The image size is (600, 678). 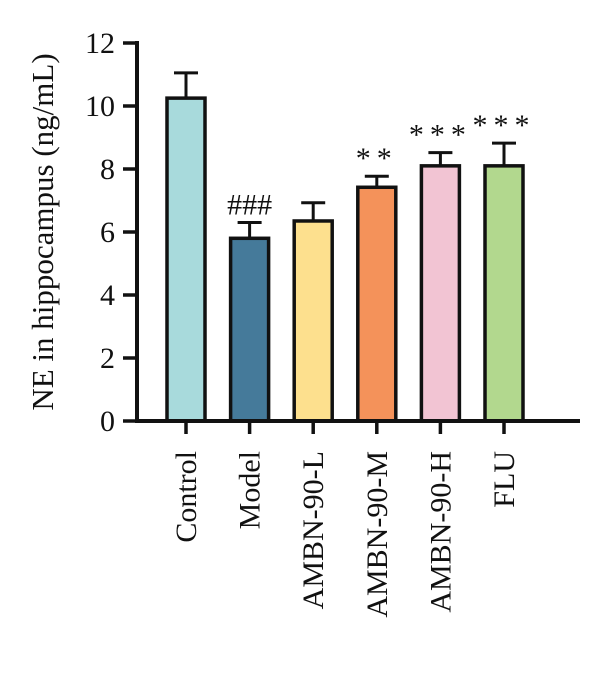 What do you see at coordinates (107, 421) in the screenshot?
I see `y-tick-label: 0` at bounding box center [107, 421].